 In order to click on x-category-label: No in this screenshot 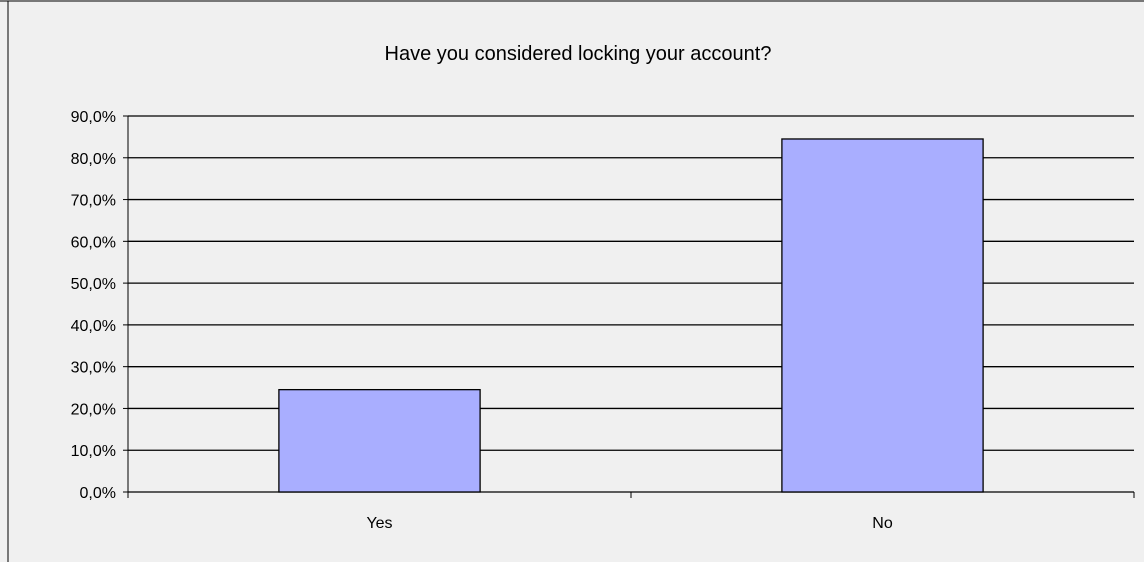, I will do `click(882, 523)`.